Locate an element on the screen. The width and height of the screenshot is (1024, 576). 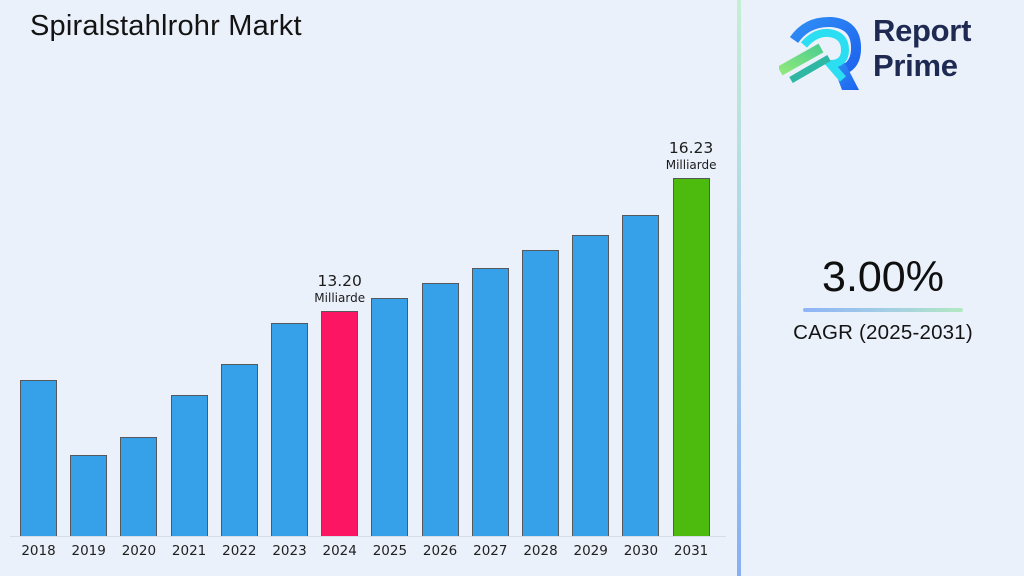
x-axis-baseline is located at coordinates (368, 536).